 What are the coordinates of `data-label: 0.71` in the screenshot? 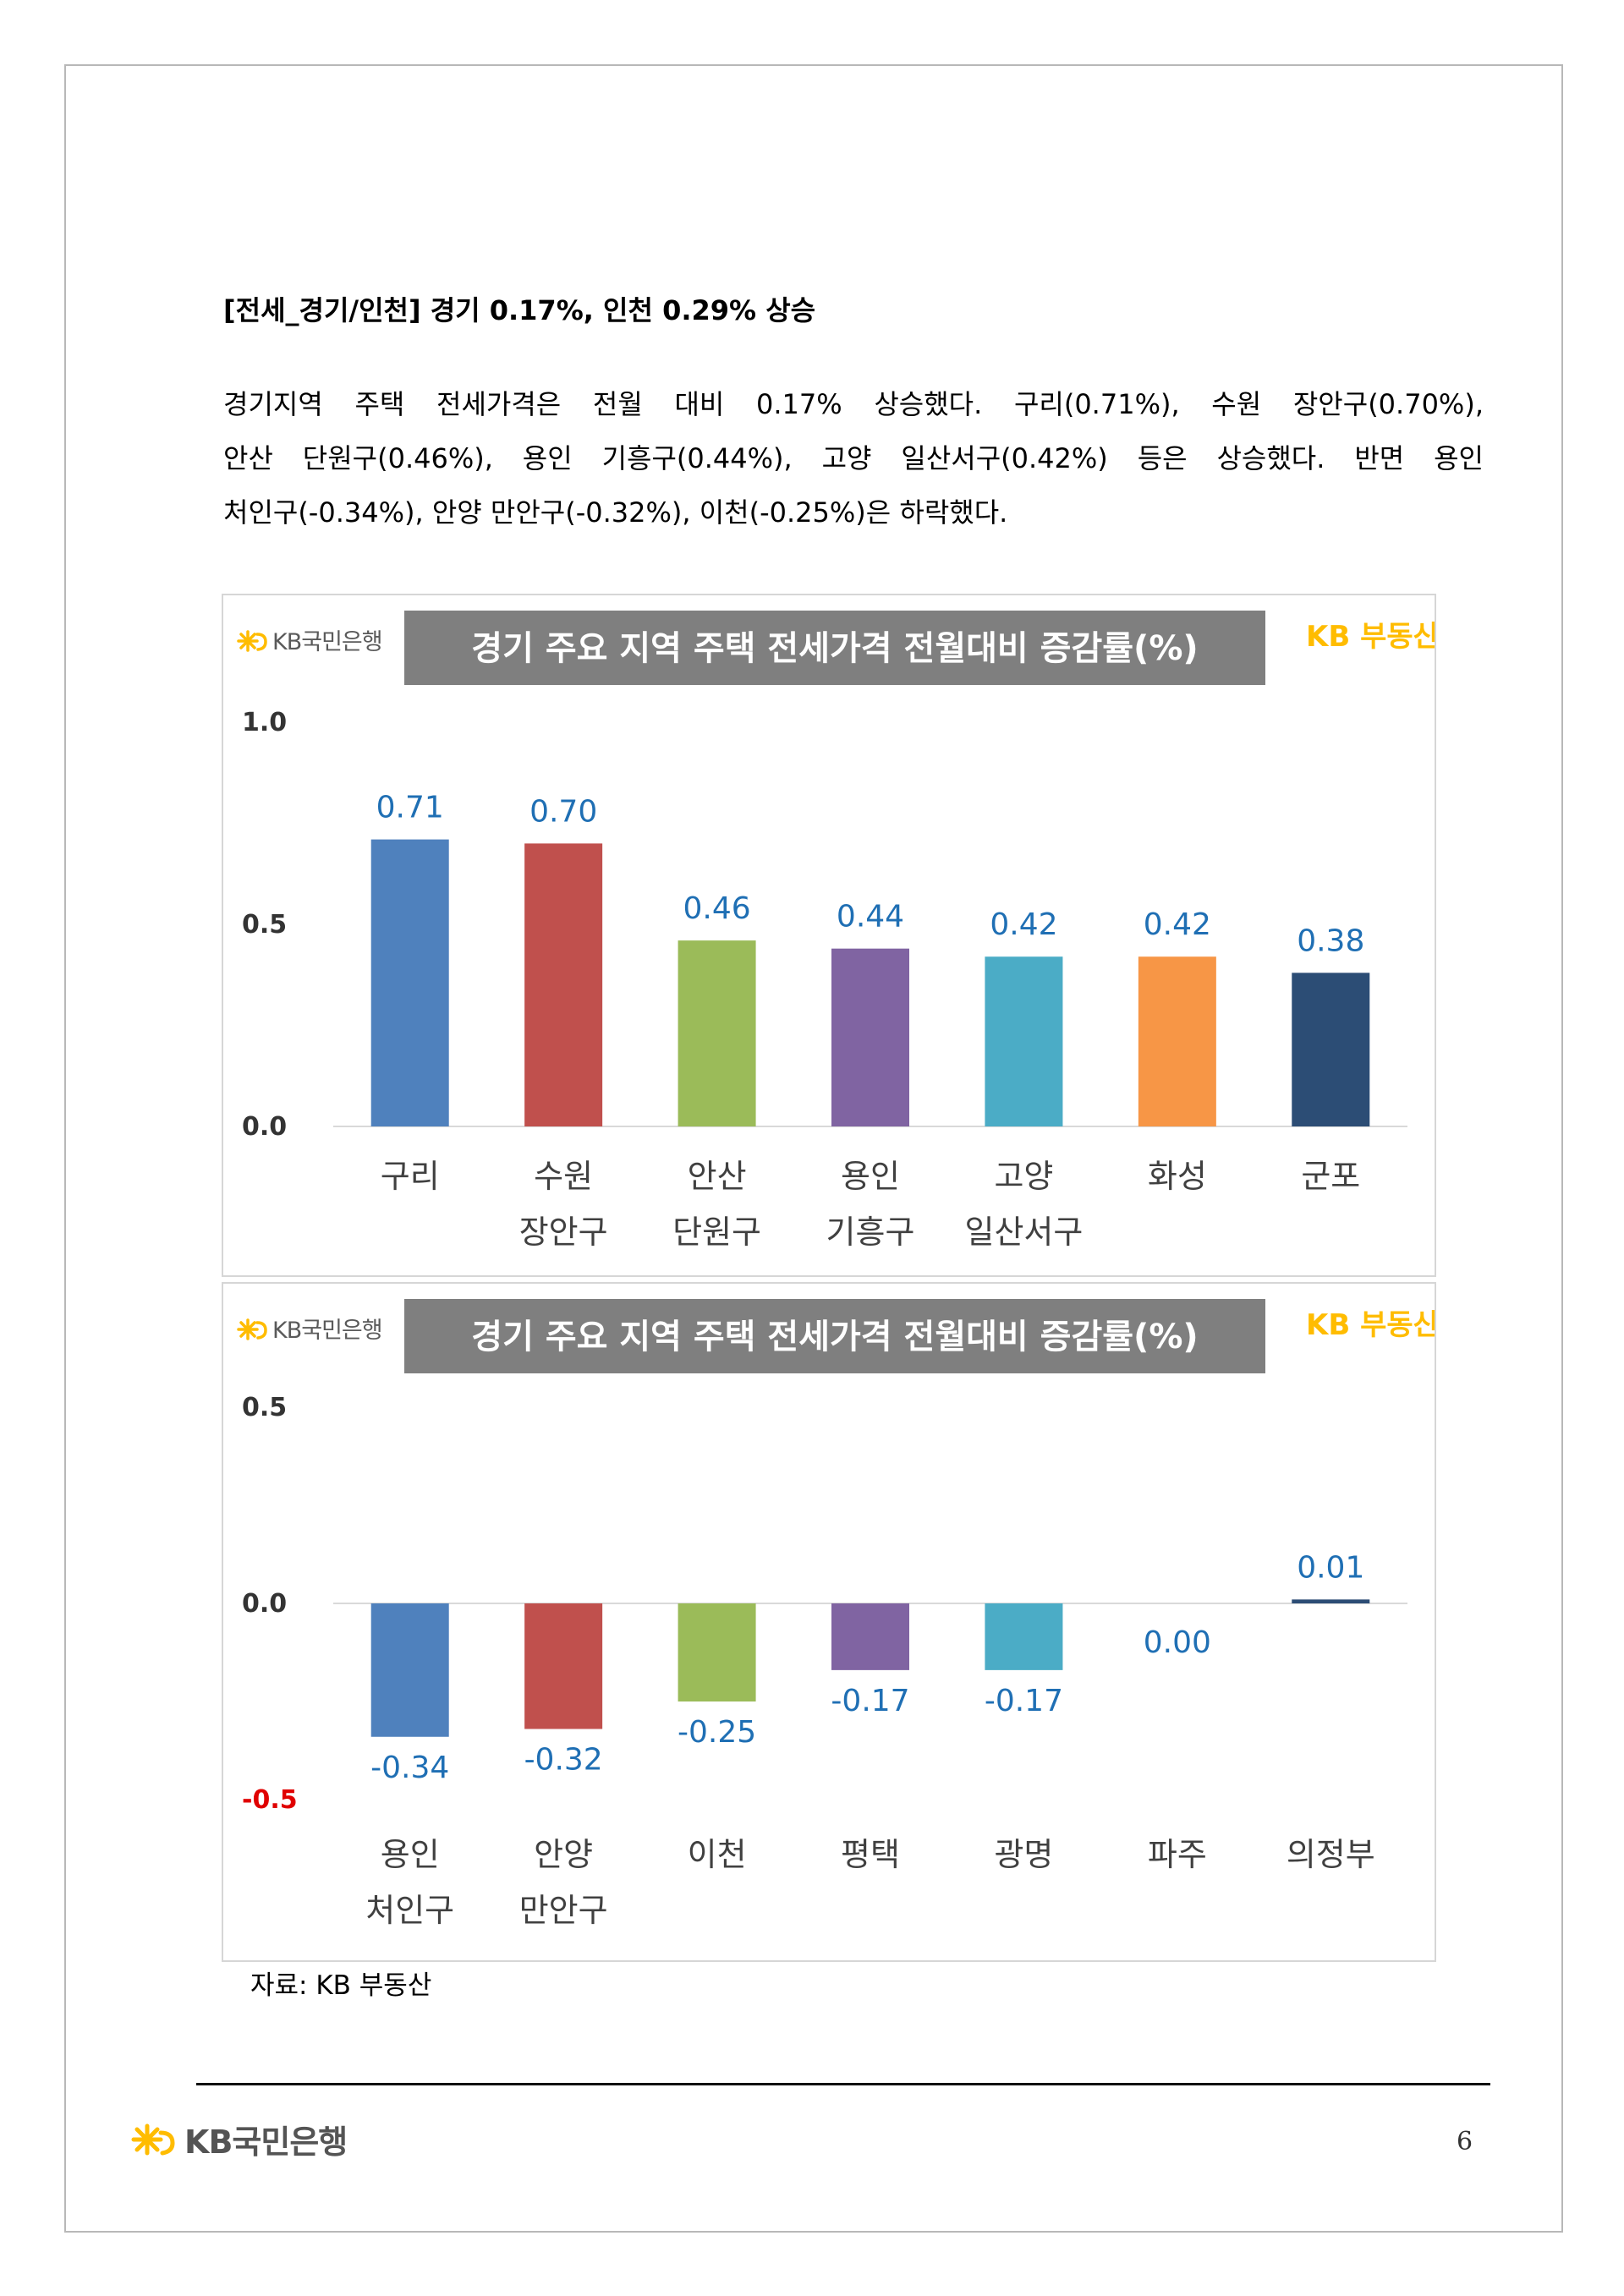 It's located at (410, 808).